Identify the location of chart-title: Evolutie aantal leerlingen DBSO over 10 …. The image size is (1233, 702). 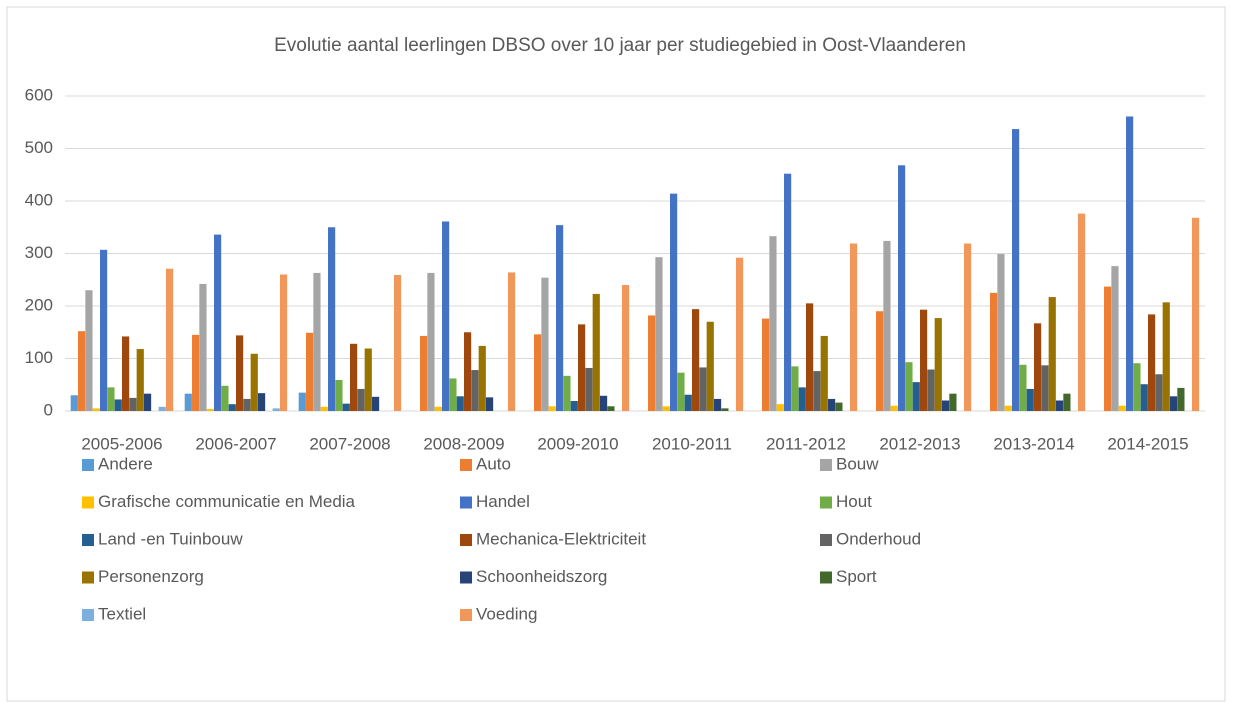
(620, 45).